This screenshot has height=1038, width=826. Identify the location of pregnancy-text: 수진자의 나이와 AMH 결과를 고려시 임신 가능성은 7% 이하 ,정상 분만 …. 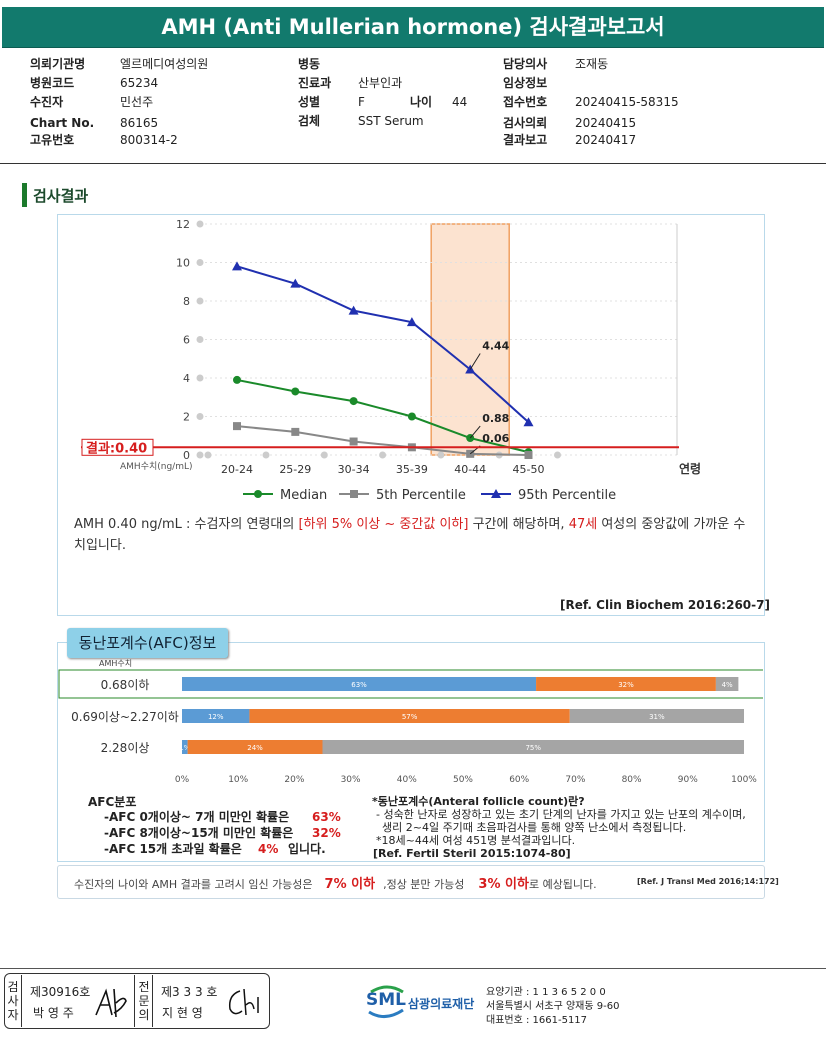
(335, 882).